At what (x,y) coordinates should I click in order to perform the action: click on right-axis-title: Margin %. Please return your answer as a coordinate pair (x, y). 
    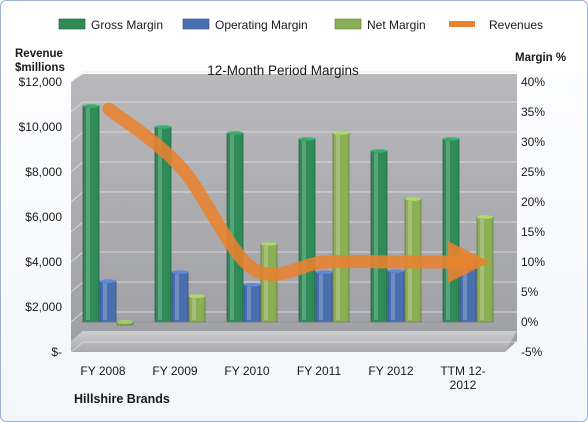
    Looking at the image, I should click on (540, 58).